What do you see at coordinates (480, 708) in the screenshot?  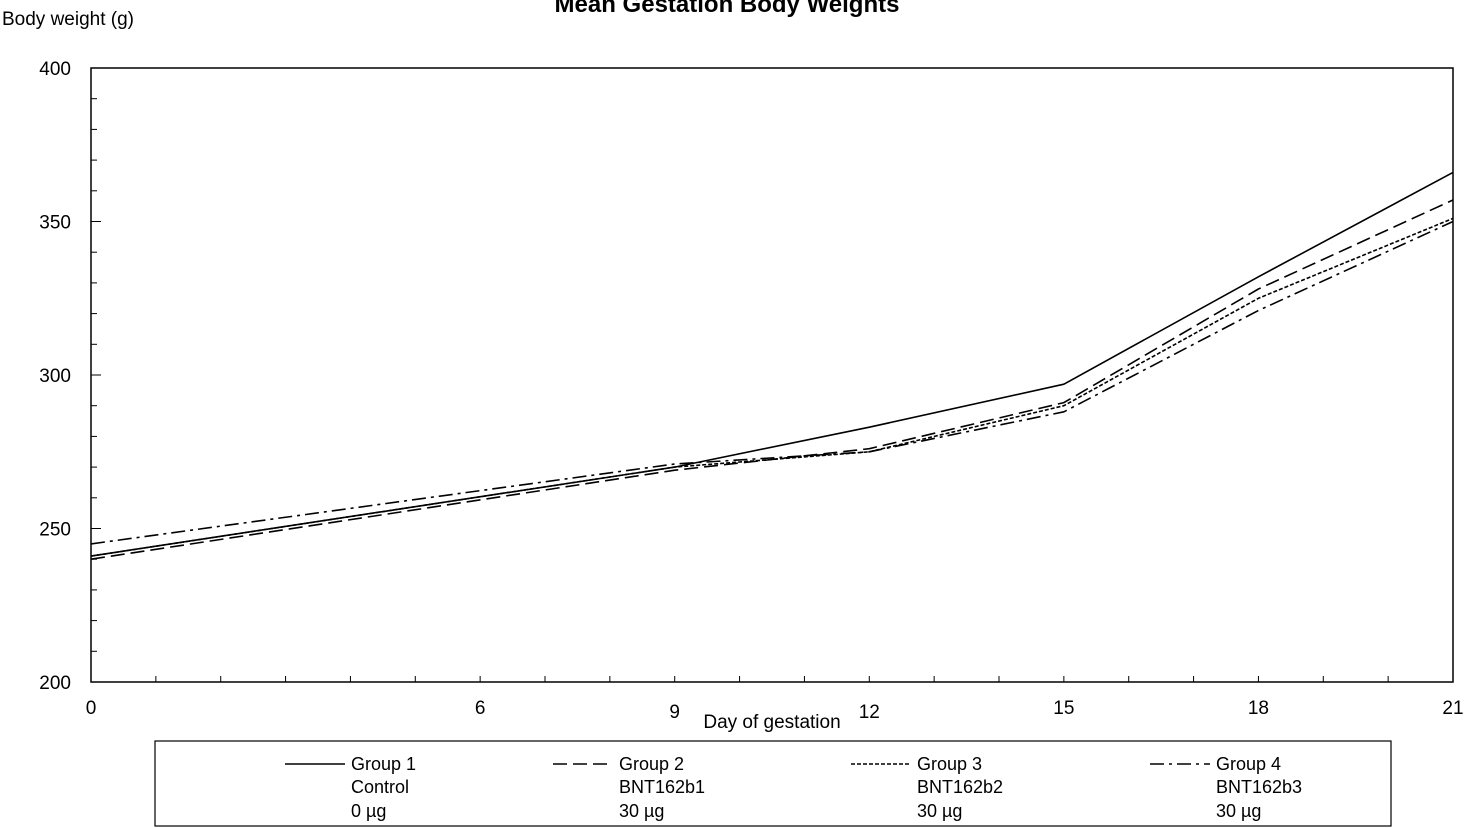 I see `x-tick-label: 6` at bounding box center [480, 708].